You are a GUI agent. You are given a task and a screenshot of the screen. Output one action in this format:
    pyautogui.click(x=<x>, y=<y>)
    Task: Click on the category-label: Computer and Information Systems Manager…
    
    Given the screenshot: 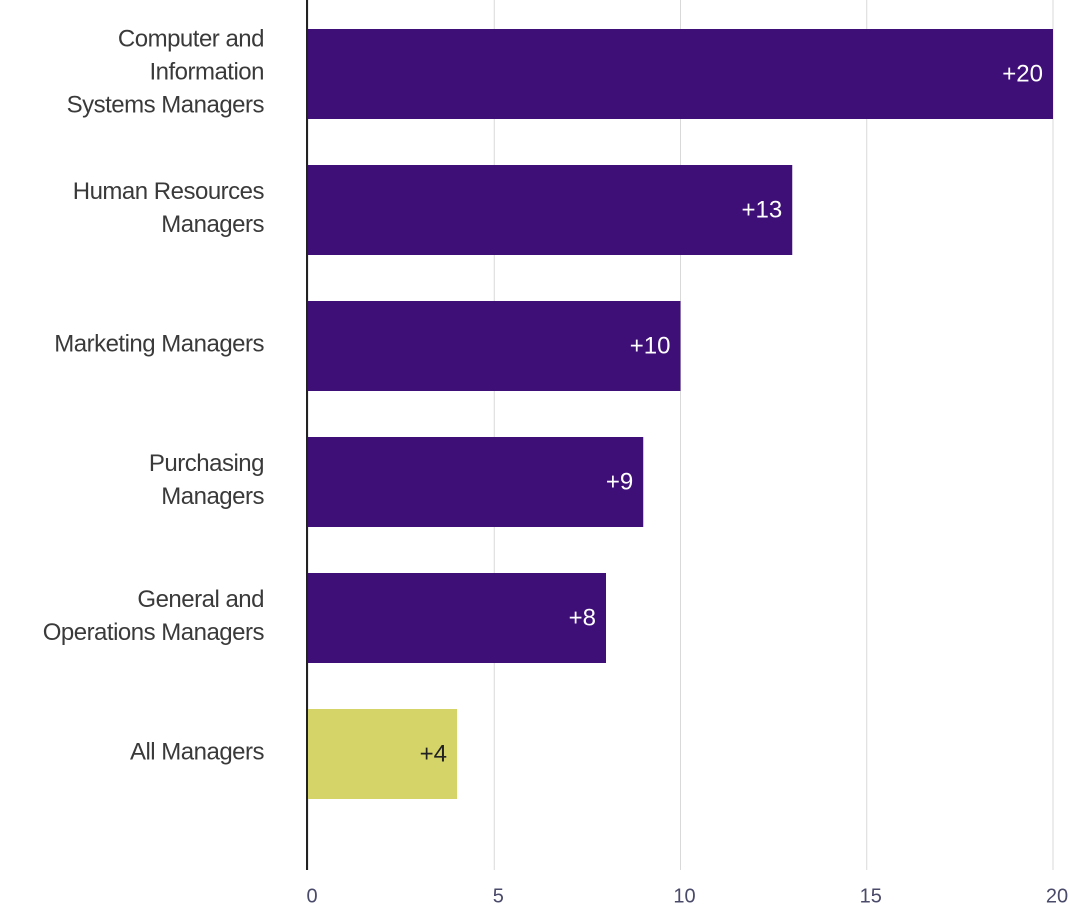 What is the action you would take?
    pyautogui.click(x=165, y=72)
    